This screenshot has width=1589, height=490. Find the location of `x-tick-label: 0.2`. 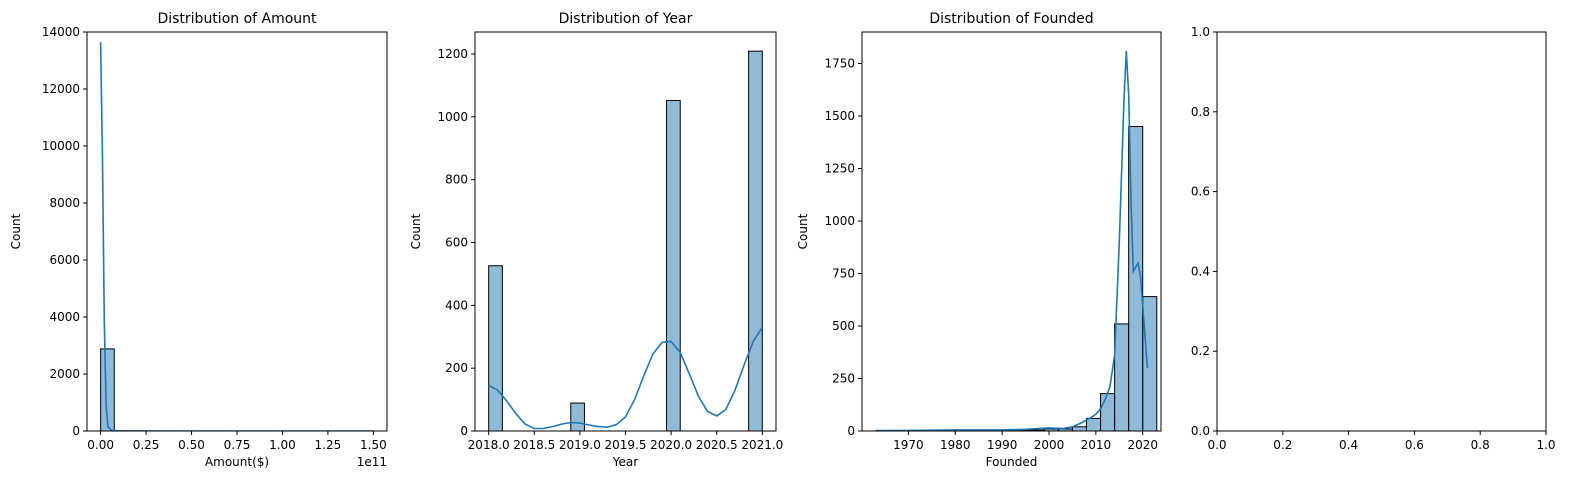

x-tick-label: 0.2 is located at coordinates (1282, 445).